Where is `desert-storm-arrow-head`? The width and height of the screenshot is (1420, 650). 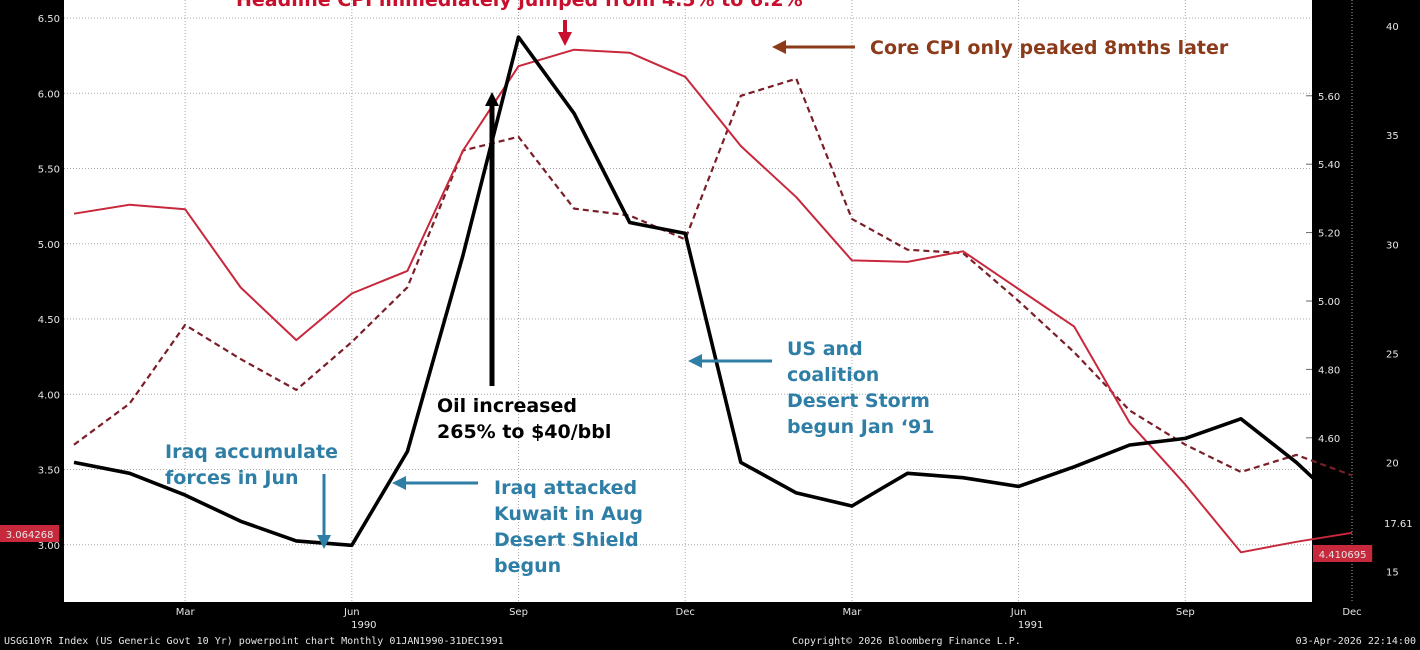 desert-storm-arrow-head is located at coordinates (695, 361).